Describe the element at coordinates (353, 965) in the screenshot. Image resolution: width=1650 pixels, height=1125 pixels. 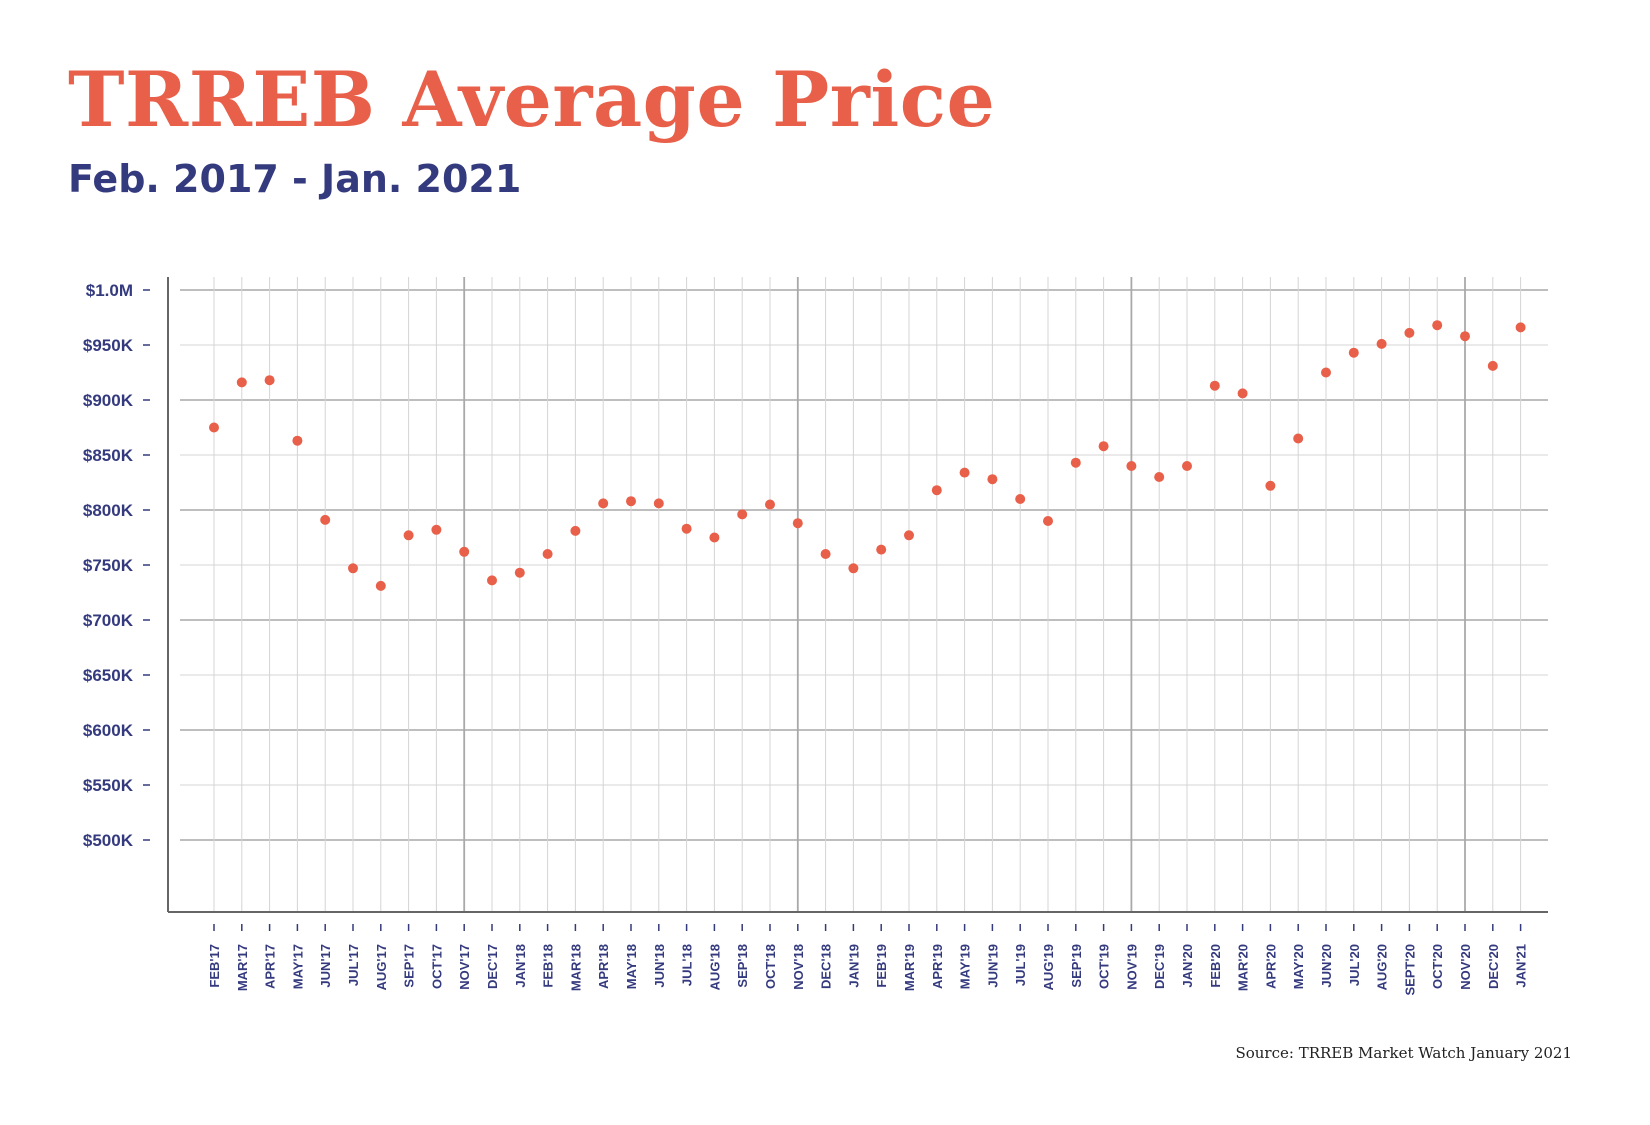
I see `x-tick-label: JUL'17` at that location.